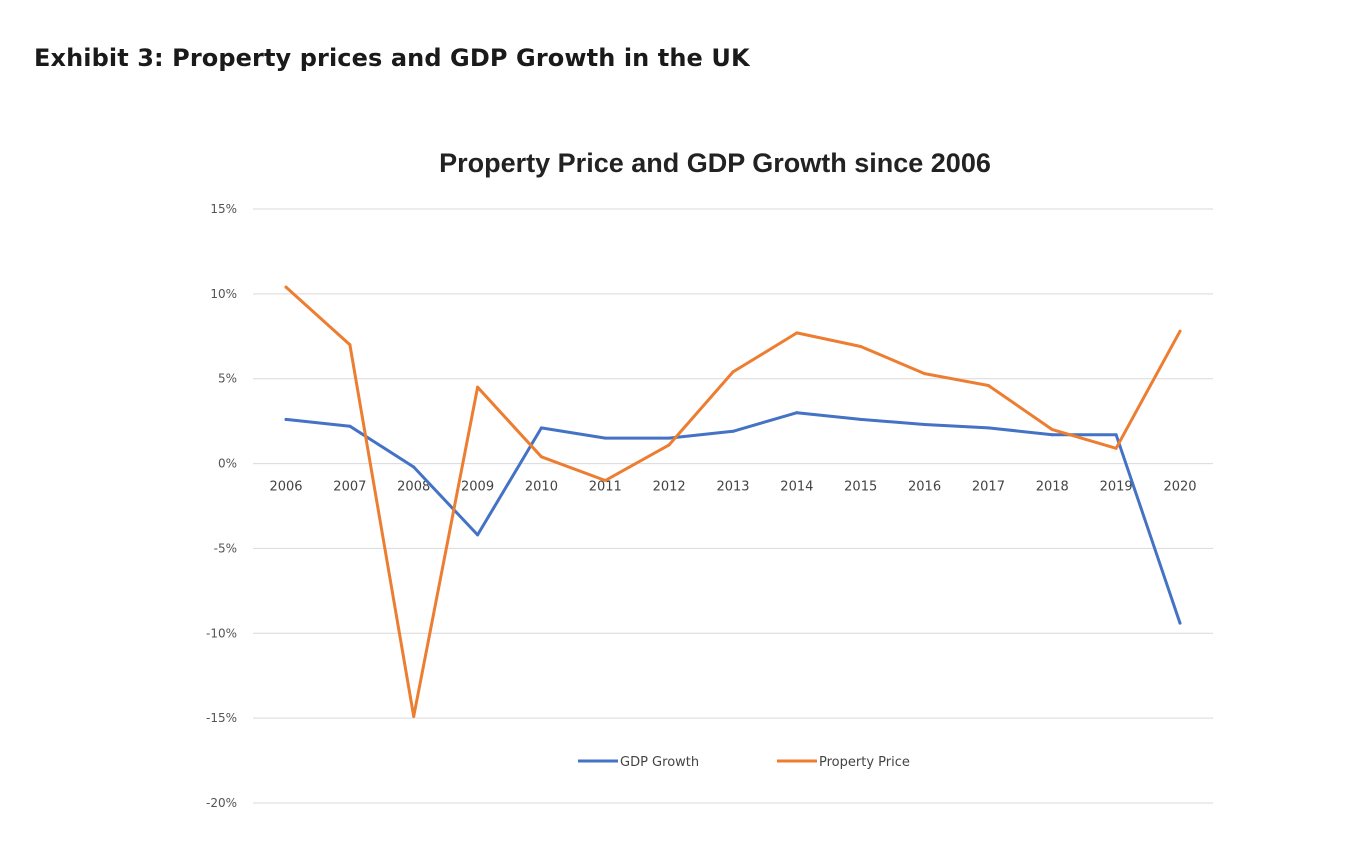  What do you see at coordinates (605, 487) in the screenshot?
I see `x-tick-label: 2011` at bounding box center [605, 487].